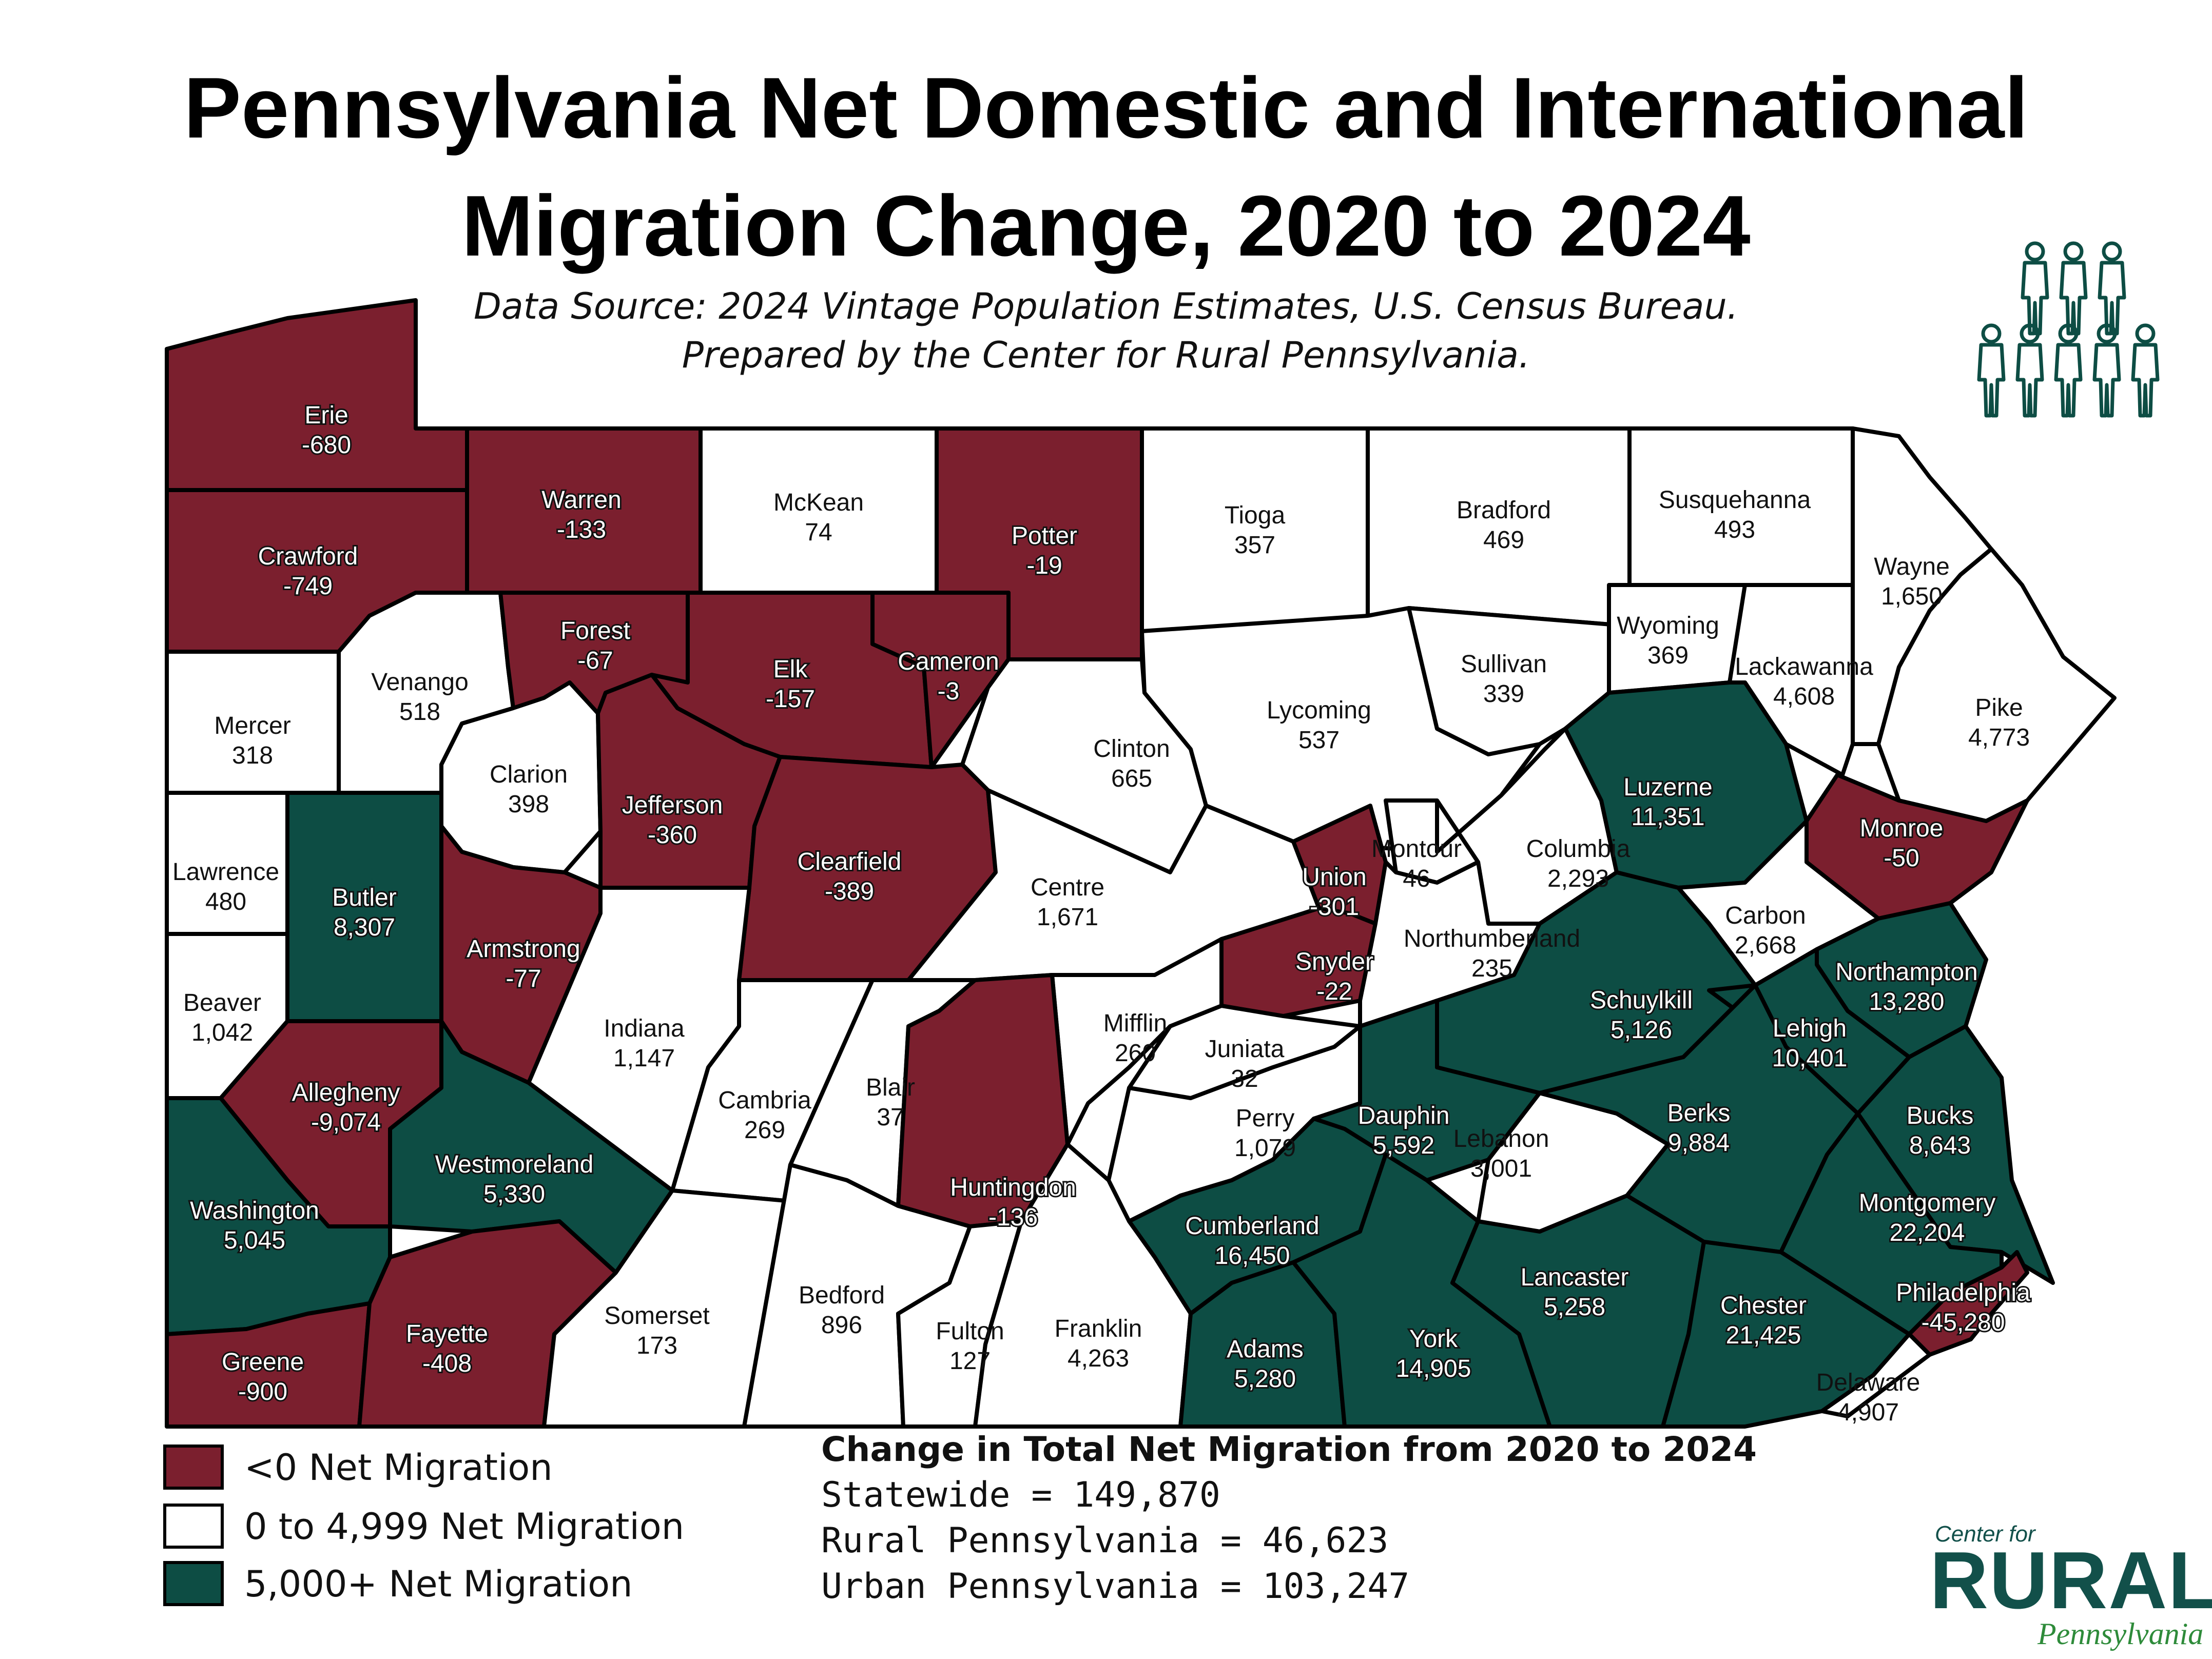 The image size is (2212, 1659). I want to click on county-name-luzerne: Luzerne, so click(1667, 787).